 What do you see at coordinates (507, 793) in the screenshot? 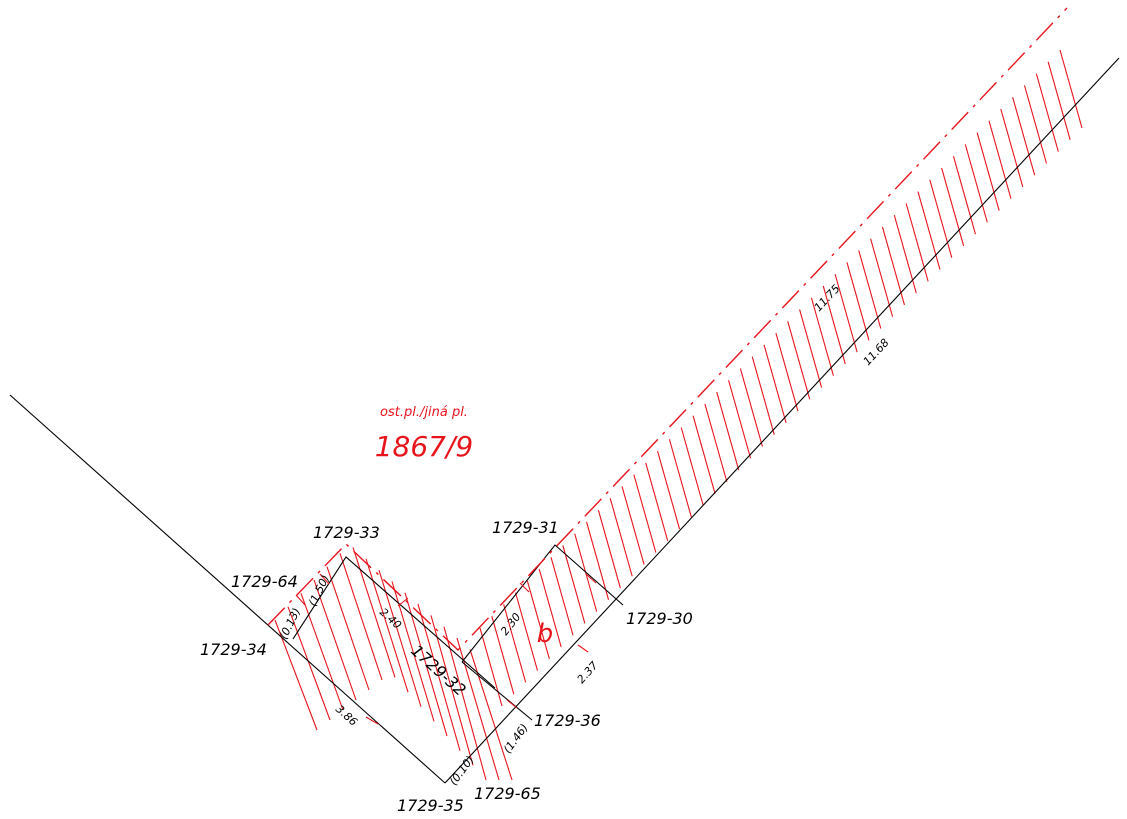
I see `point-label-1729-65: 1729-65` at bounding box center [507, 793].